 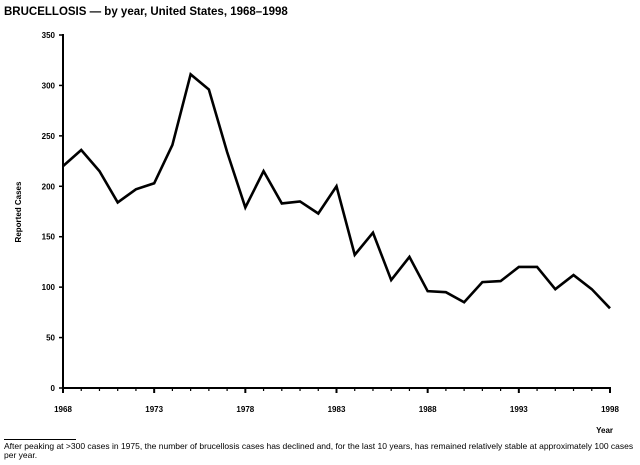 What do you see at coordinates (49, 237) in the screenshot?
I see `y-tick-label: 150` at bounding box center [49, 237].